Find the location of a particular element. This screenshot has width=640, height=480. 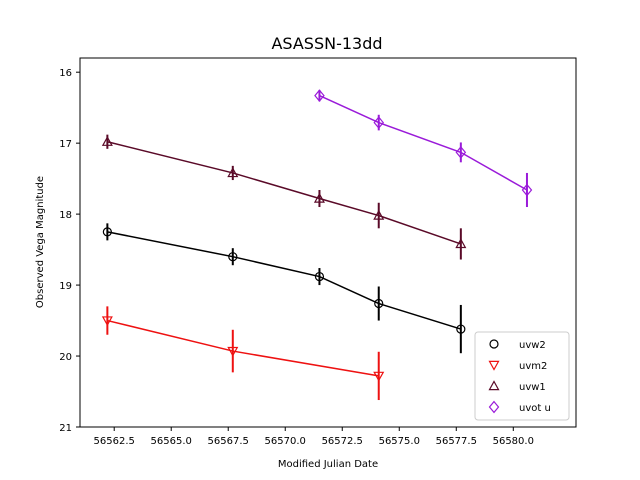

legend-label: uvw1 is located at coordinates (532, 387).